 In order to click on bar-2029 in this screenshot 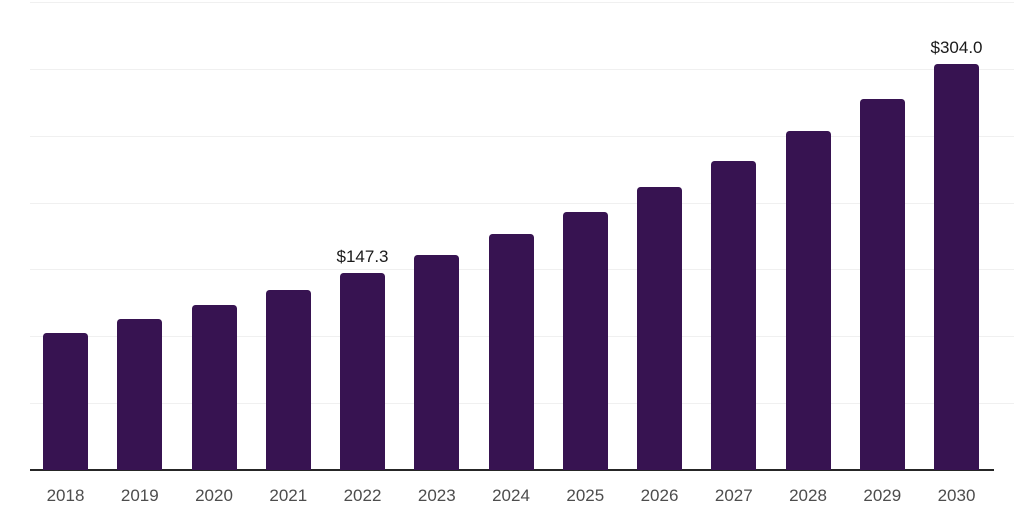, I will do `click(882, 284)`.